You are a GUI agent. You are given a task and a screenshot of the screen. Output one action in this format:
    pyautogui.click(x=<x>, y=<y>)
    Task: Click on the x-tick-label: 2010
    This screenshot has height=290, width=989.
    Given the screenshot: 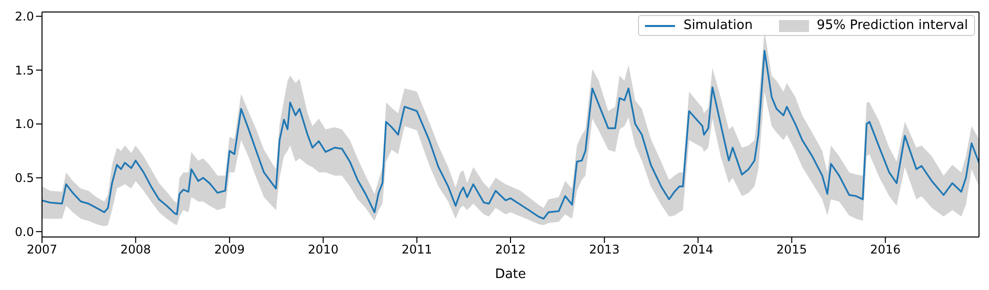 What is the action you would take?
    pyautogui.click(x=323, y=249)
    